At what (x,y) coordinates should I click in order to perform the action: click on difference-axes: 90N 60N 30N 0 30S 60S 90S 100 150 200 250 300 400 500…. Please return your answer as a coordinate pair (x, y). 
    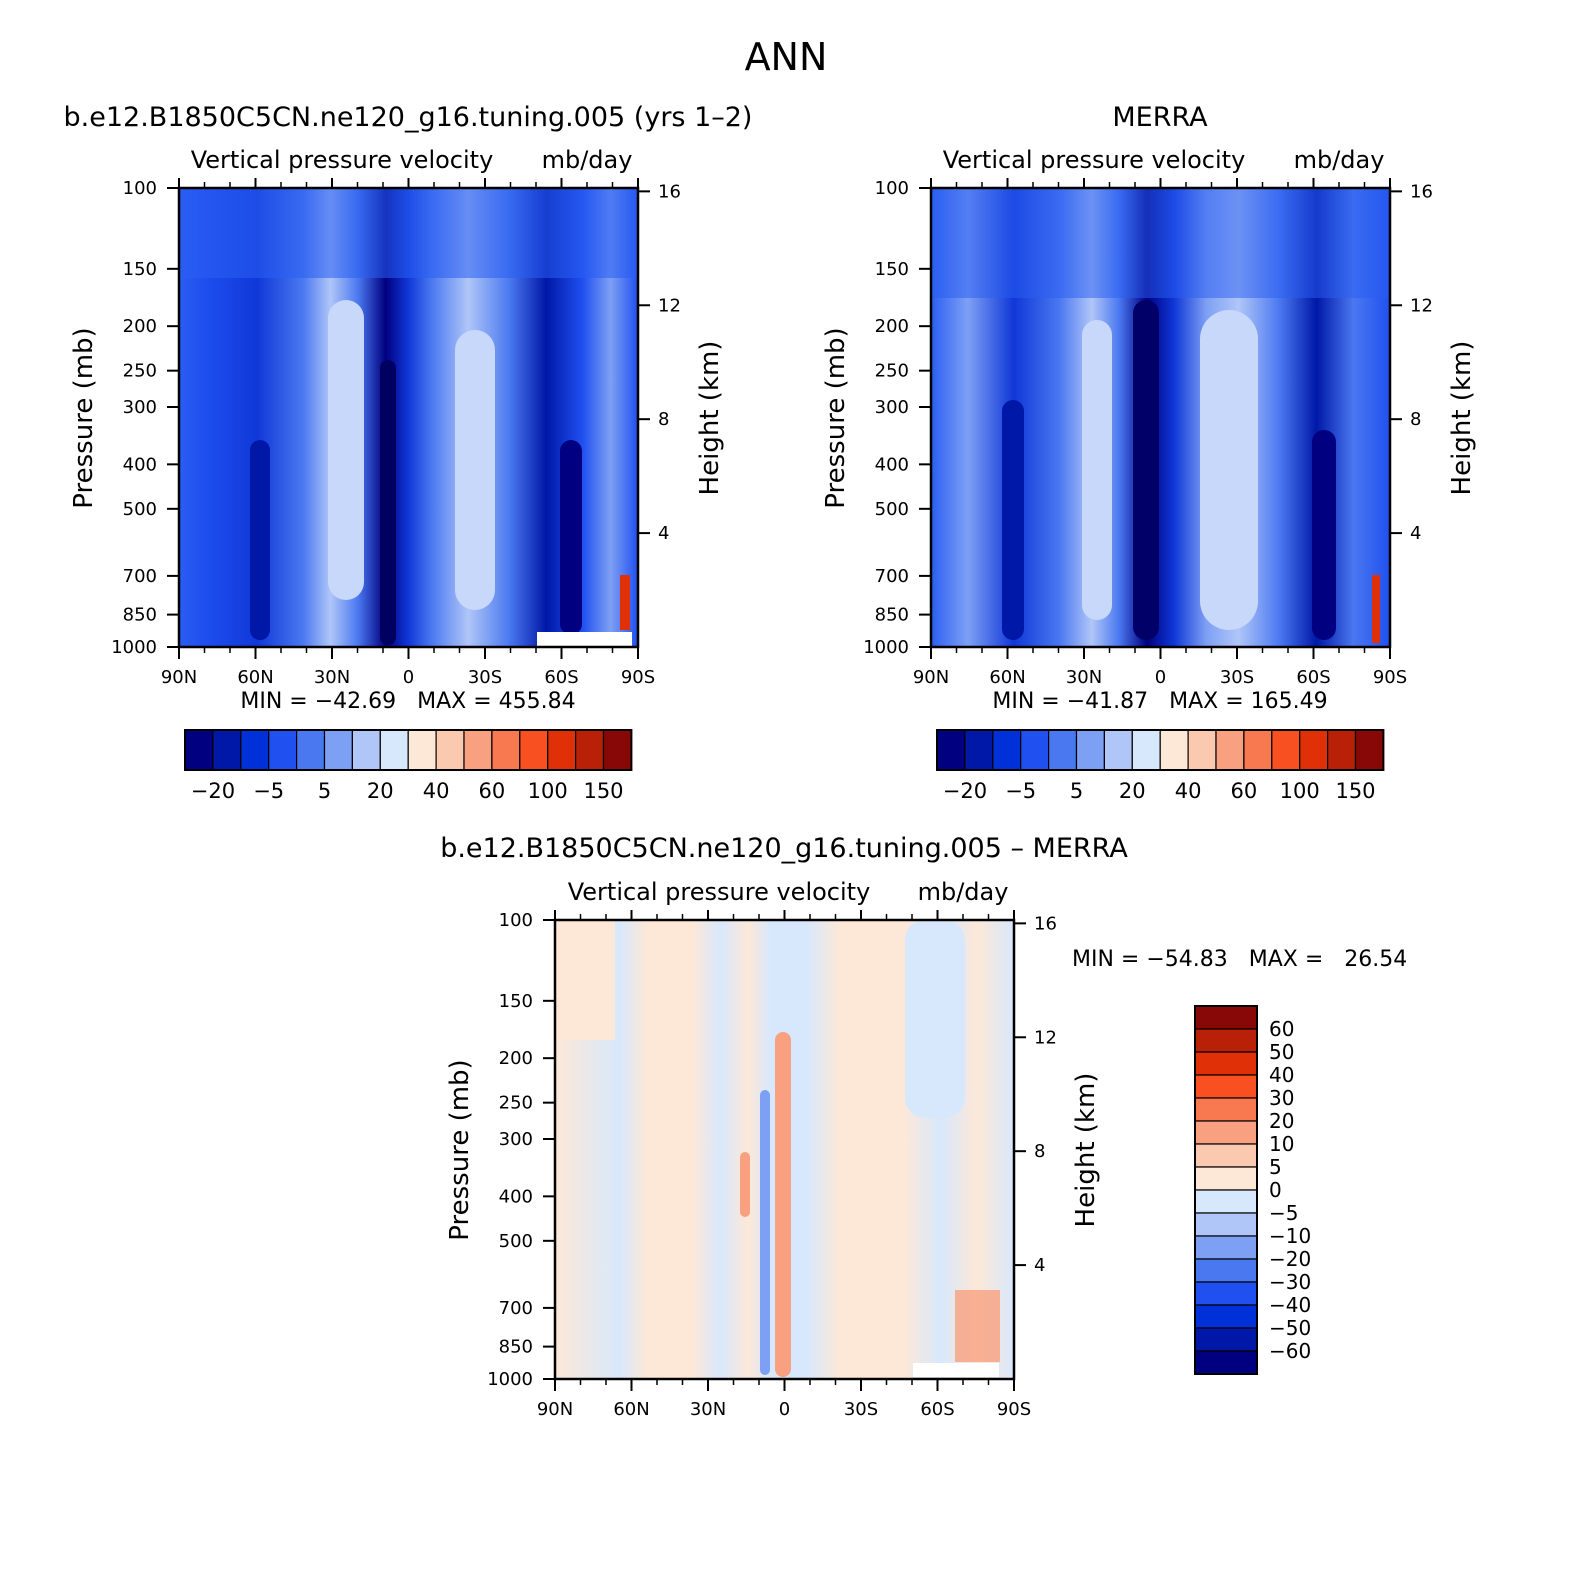
    Looking at the image, I should click on (772, 1165).